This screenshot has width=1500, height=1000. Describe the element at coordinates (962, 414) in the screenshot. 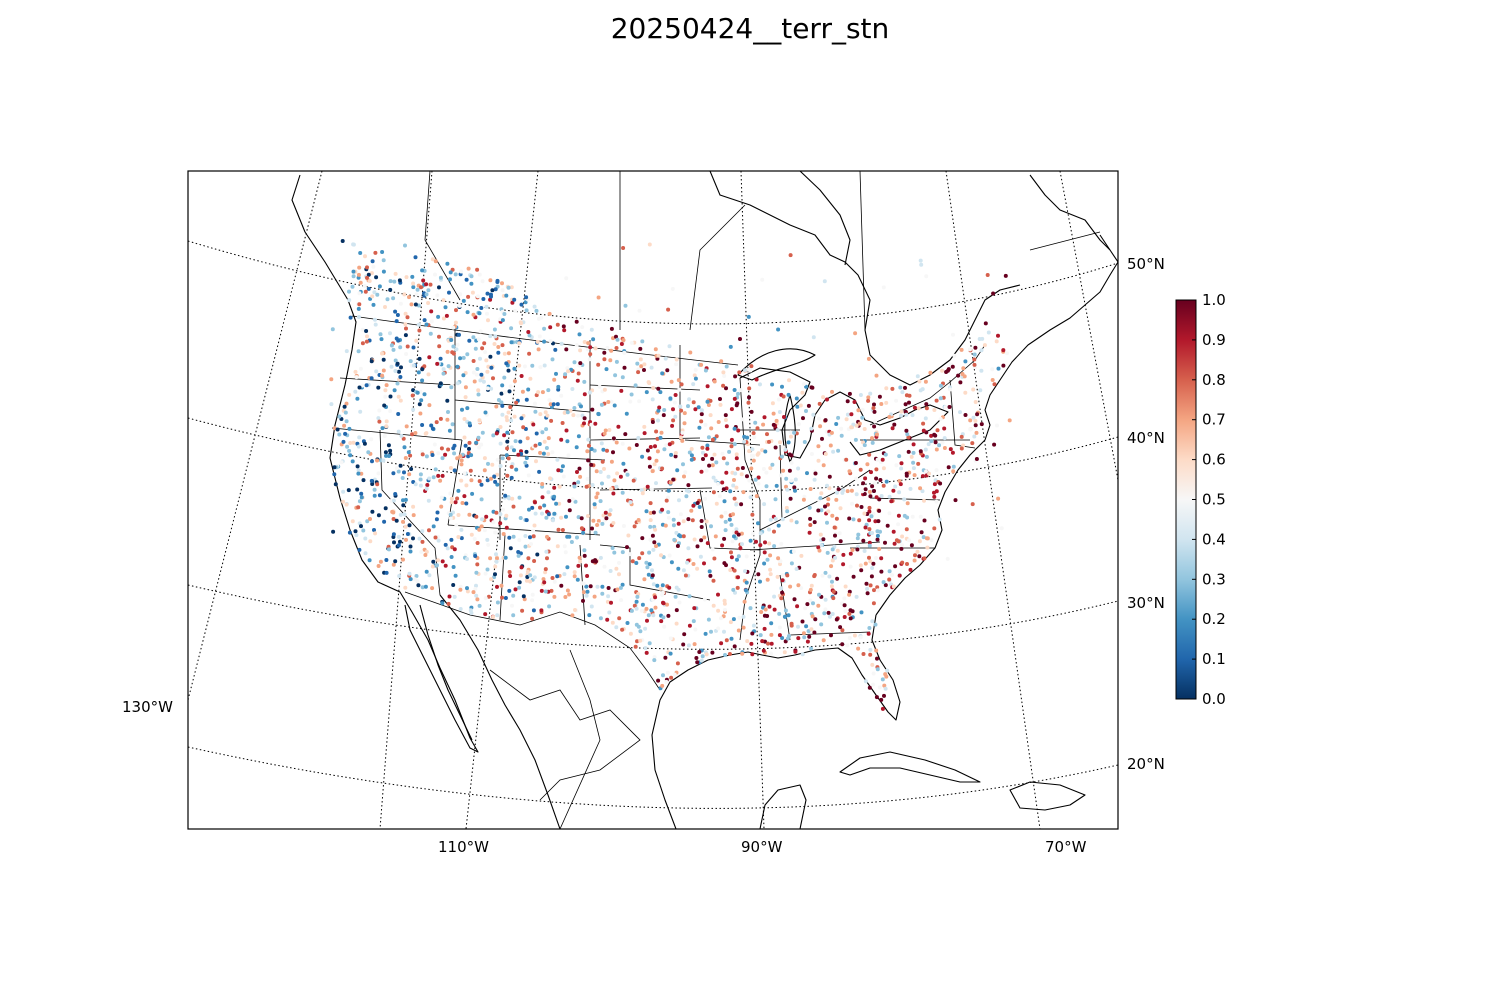

I see `state-line-new-england` at that location.